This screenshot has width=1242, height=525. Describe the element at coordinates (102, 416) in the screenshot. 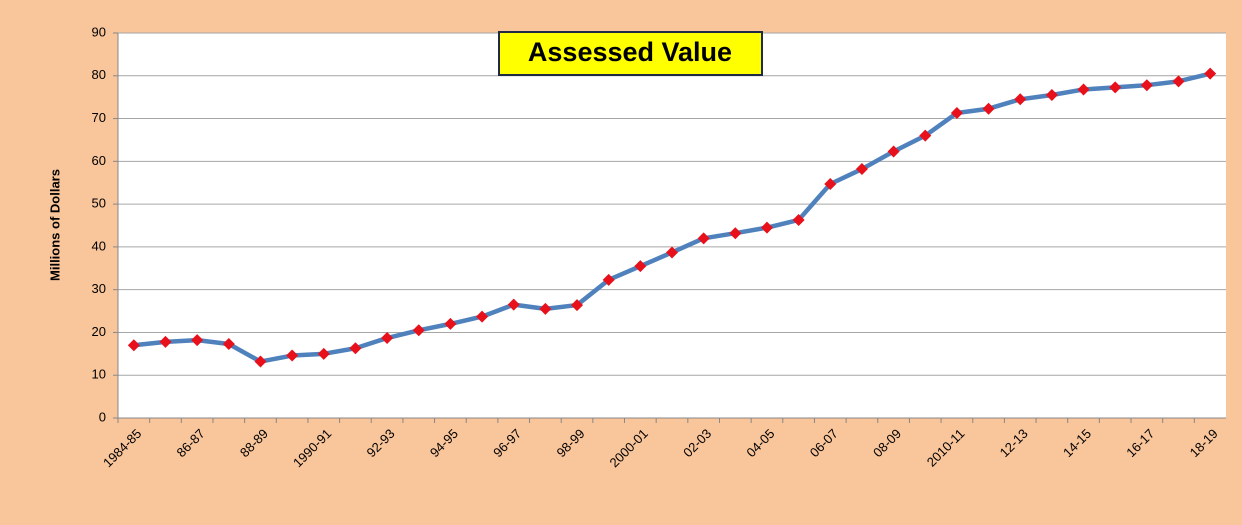

I see `y-tick-label: 0` at that location.